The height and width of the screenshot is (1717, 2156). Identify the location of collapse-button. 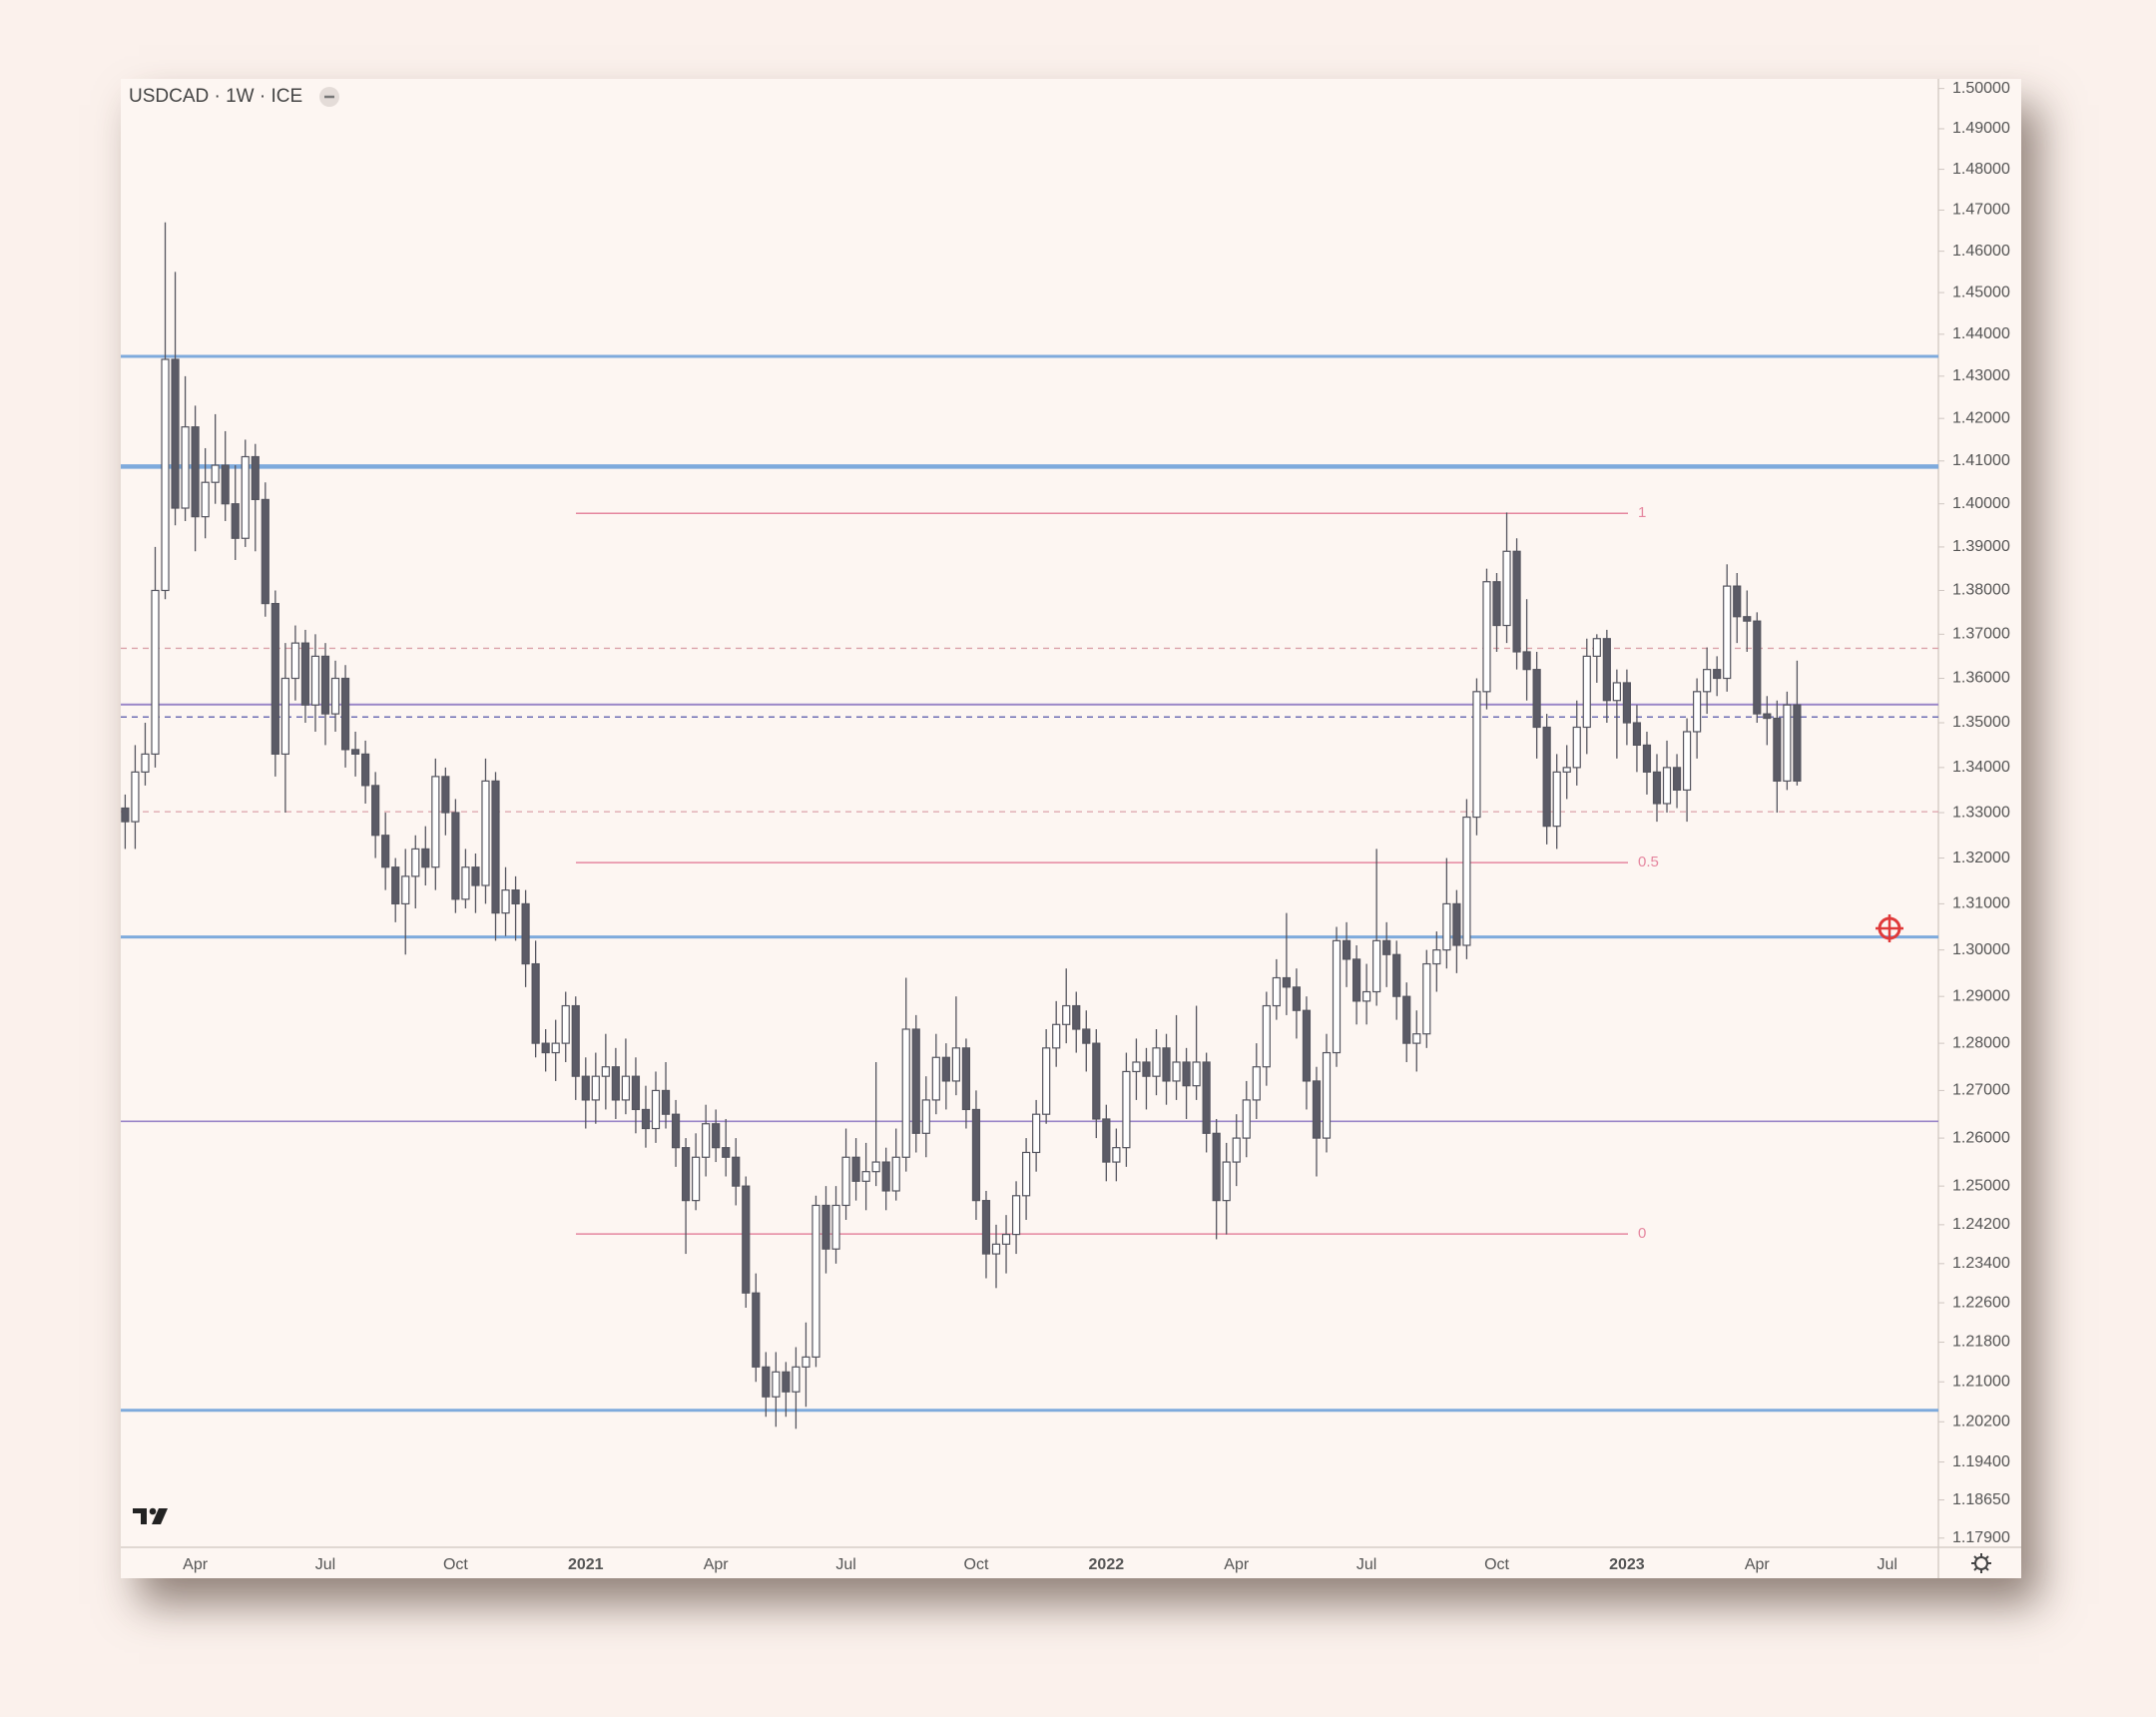
(329, 97).